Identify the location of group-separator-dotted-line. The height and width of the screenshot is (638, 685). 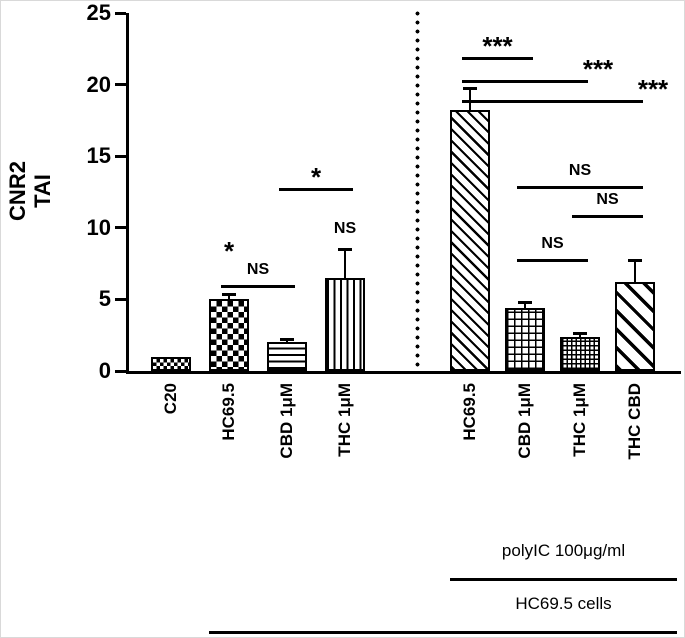
(417, 191).